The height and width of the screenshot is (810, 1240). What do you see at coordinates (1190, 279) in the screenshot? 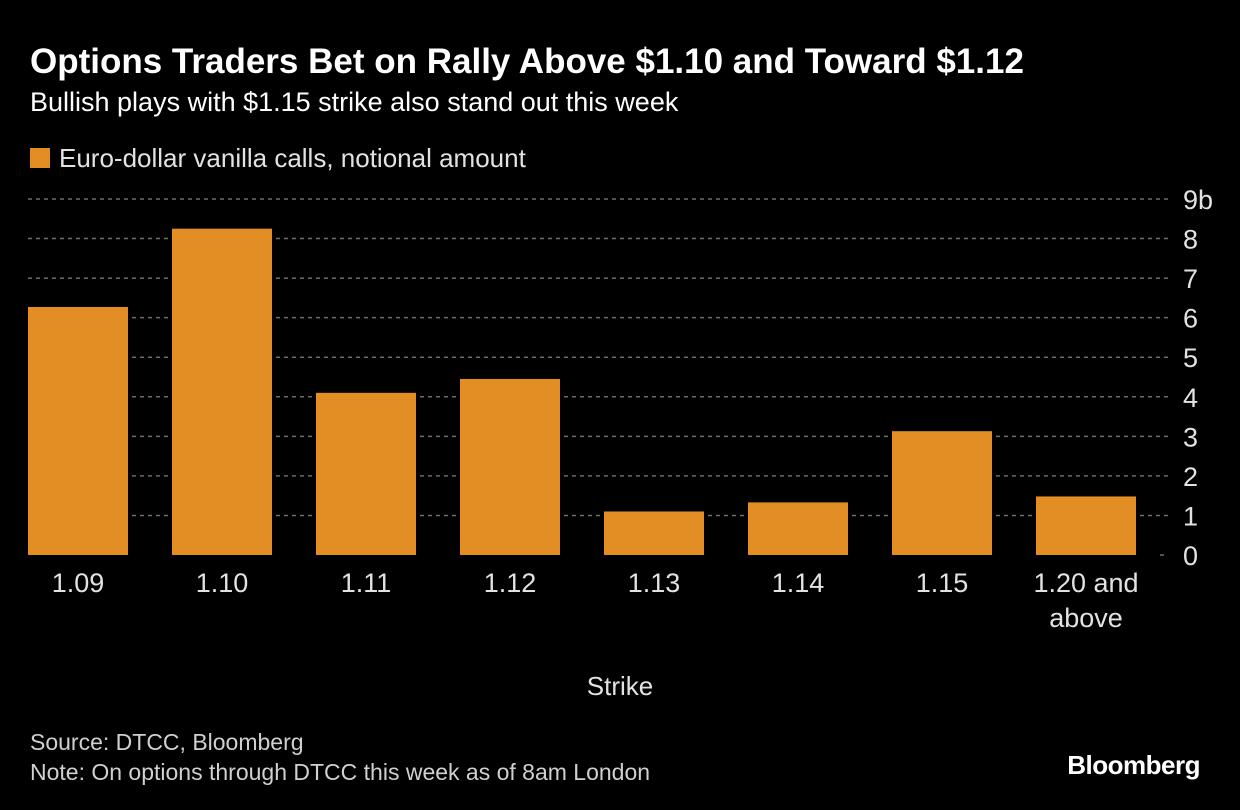
I see `y-tick-label: 7` at bounding box center [1190, 279].